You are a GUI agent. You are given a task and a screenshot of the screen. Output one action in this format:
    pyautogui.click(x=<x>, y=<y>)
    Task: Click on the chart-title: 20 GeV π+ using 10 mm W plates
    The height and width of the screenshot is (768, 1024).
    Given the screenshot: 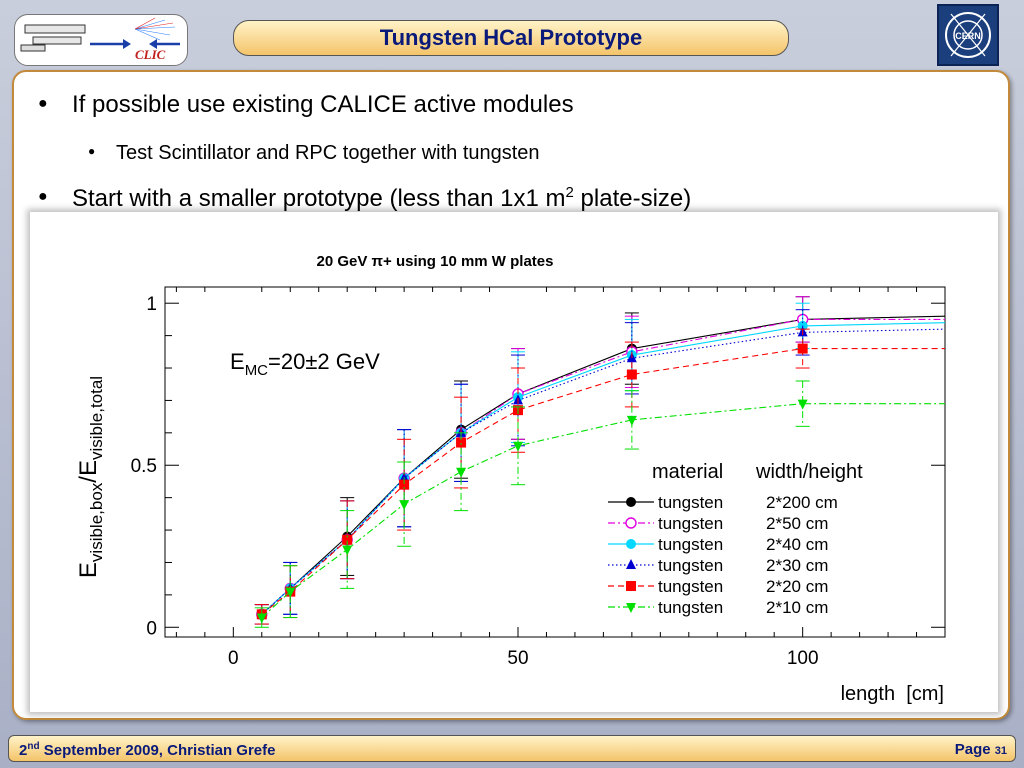 What is the action you would take?
    pyautogui.click(x=435, y=261)
    